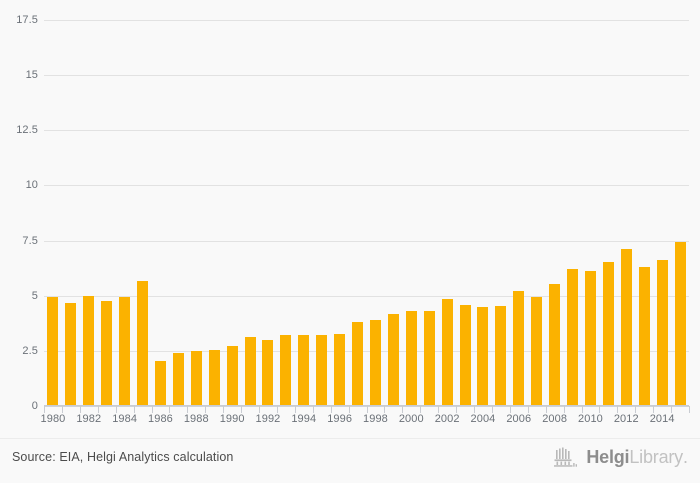  What do you see at coordinates (685, 457) in the screenshot?
I see `brand-suffix-text: .` at bounding box center [685, 457].